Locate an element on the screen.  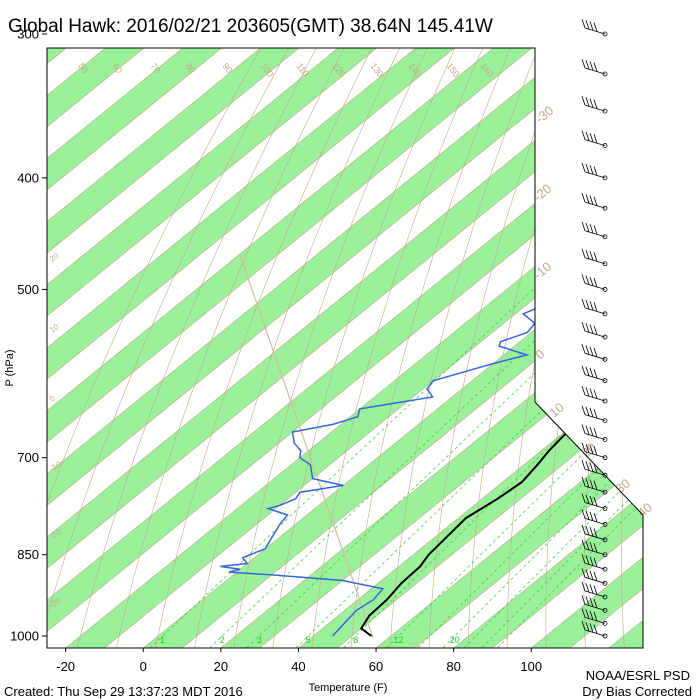
y-tick-label: 500 is located at coordinates (28, 289).